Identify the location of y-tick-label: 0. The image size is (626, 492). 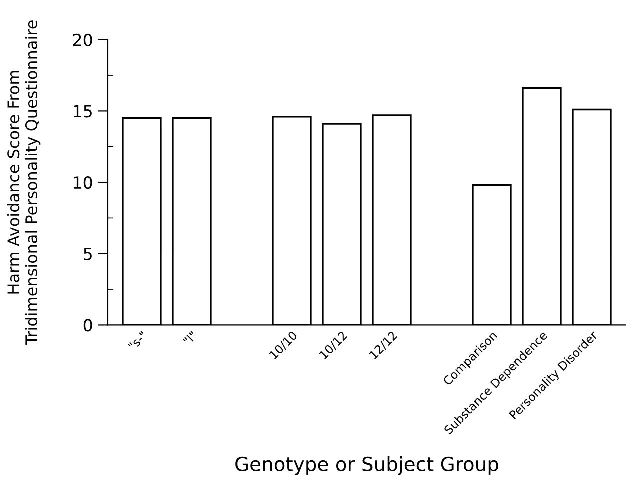
(88, 325).